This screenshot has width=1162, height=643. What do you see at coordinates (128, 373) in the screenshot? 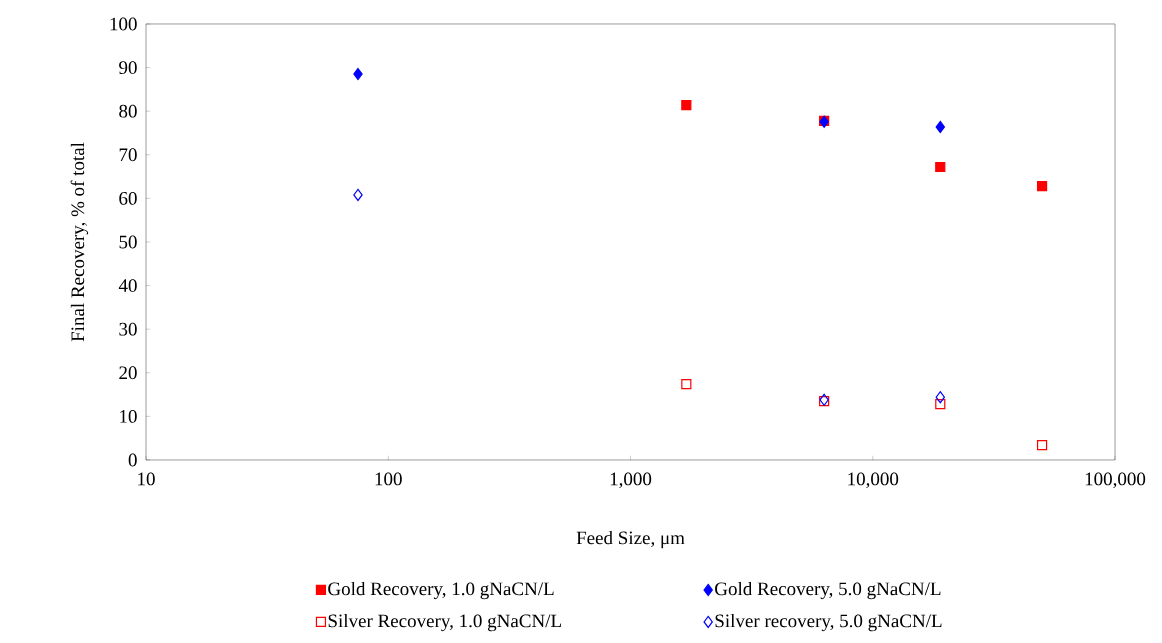
I see `y-tick-label: 20` at bounding box center [128, 373].